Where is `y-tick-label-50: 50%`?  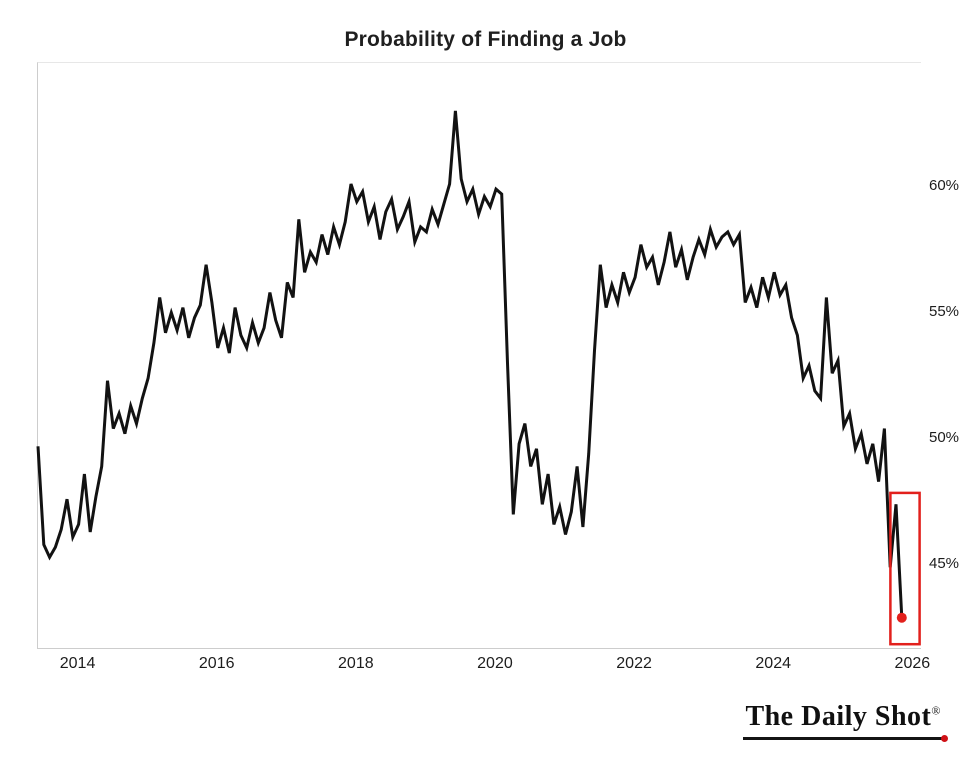 y-tick-label-50: 50% is located at coordinates (944, 437).